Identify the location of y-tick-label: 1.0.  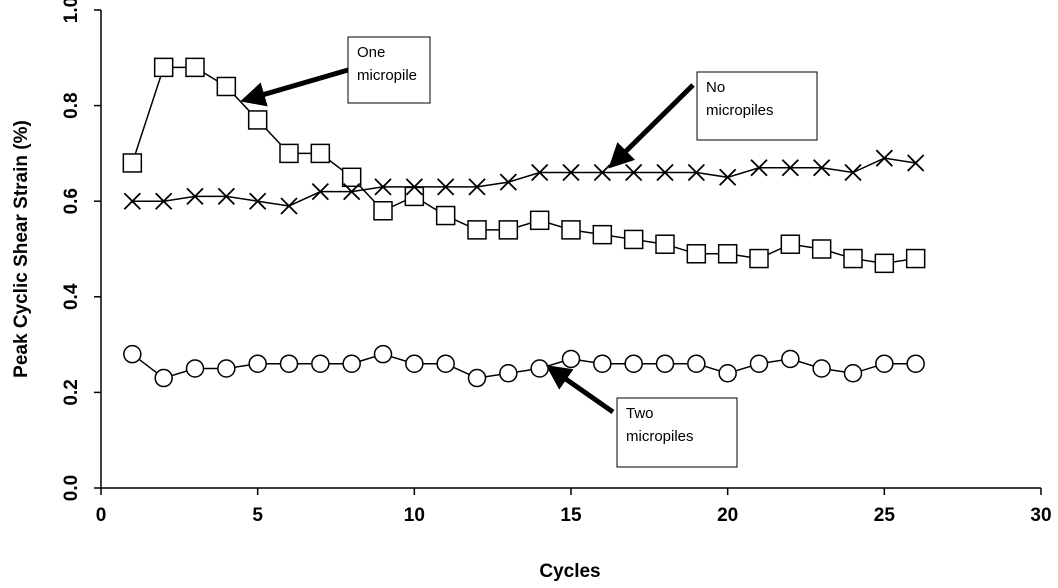
(71, 11).